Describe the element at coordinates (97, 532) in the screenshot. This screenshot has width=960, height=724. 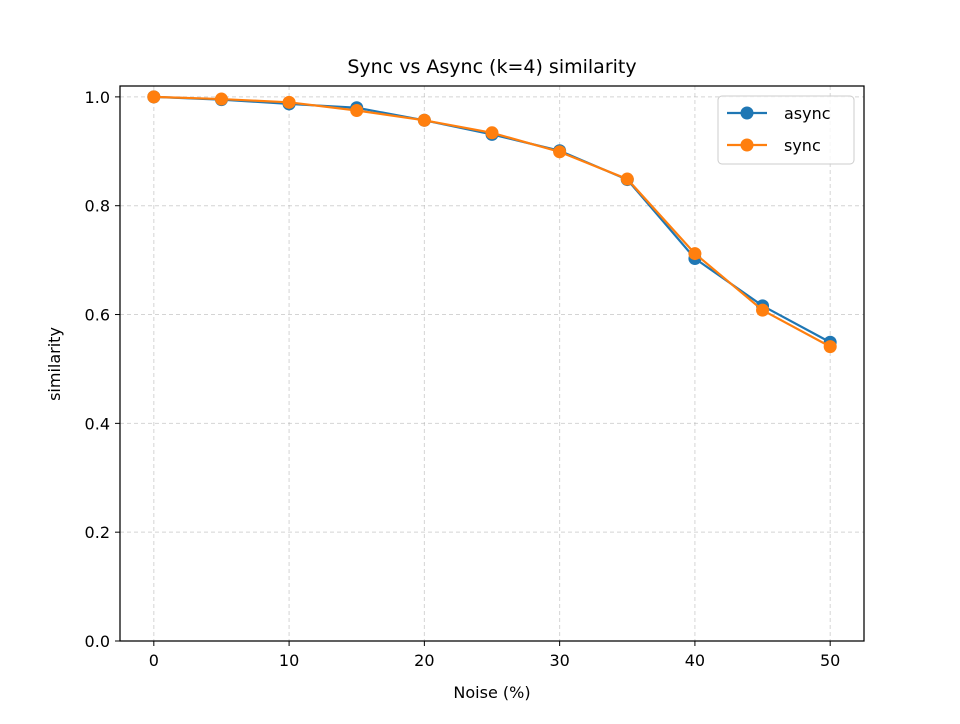
I see `y-tick-label: 0.2` at that location.